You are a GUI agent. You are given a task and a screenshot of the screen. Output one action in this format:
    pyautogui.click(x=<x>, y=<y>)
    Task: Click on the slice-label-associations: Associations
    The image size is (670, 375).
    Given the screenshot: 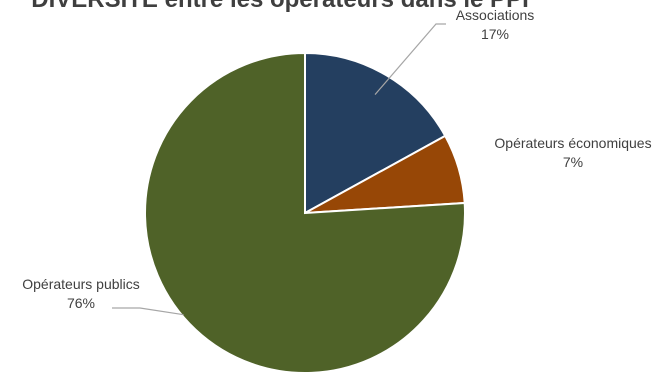 What is the action you would take?
    pyautogui.click(x=495, y=15)
    